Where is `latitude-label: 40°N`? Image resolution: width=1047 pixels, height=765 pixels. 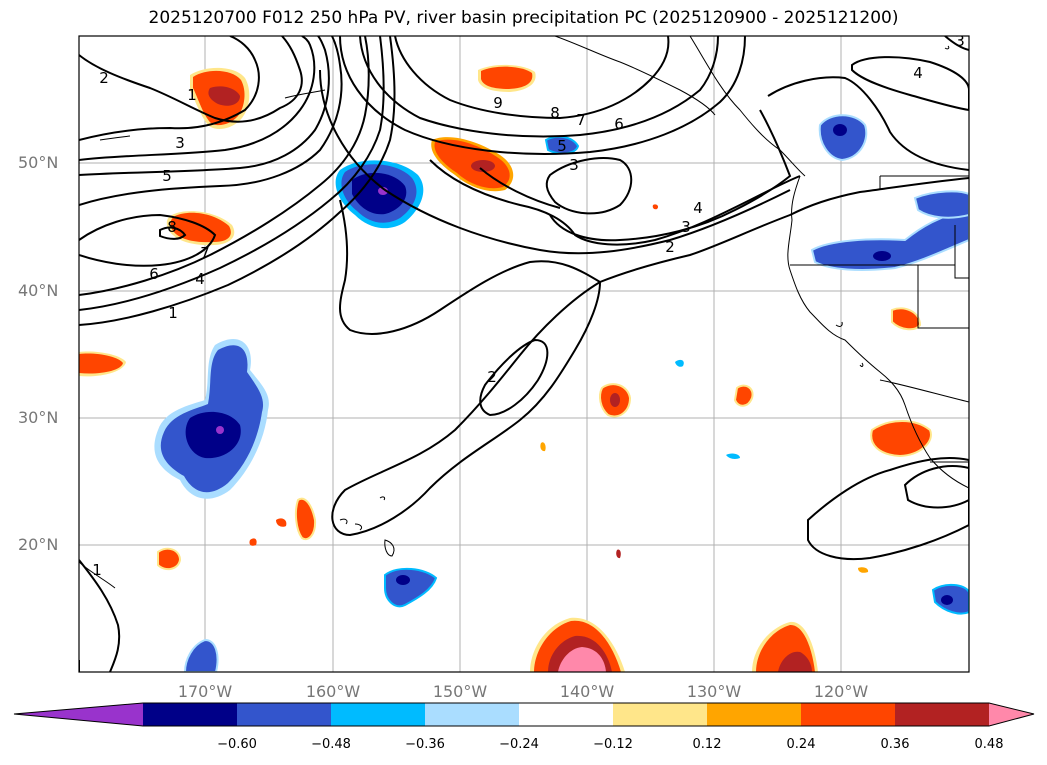 latitude-label: 40°N is located at coordinates (38, 290).